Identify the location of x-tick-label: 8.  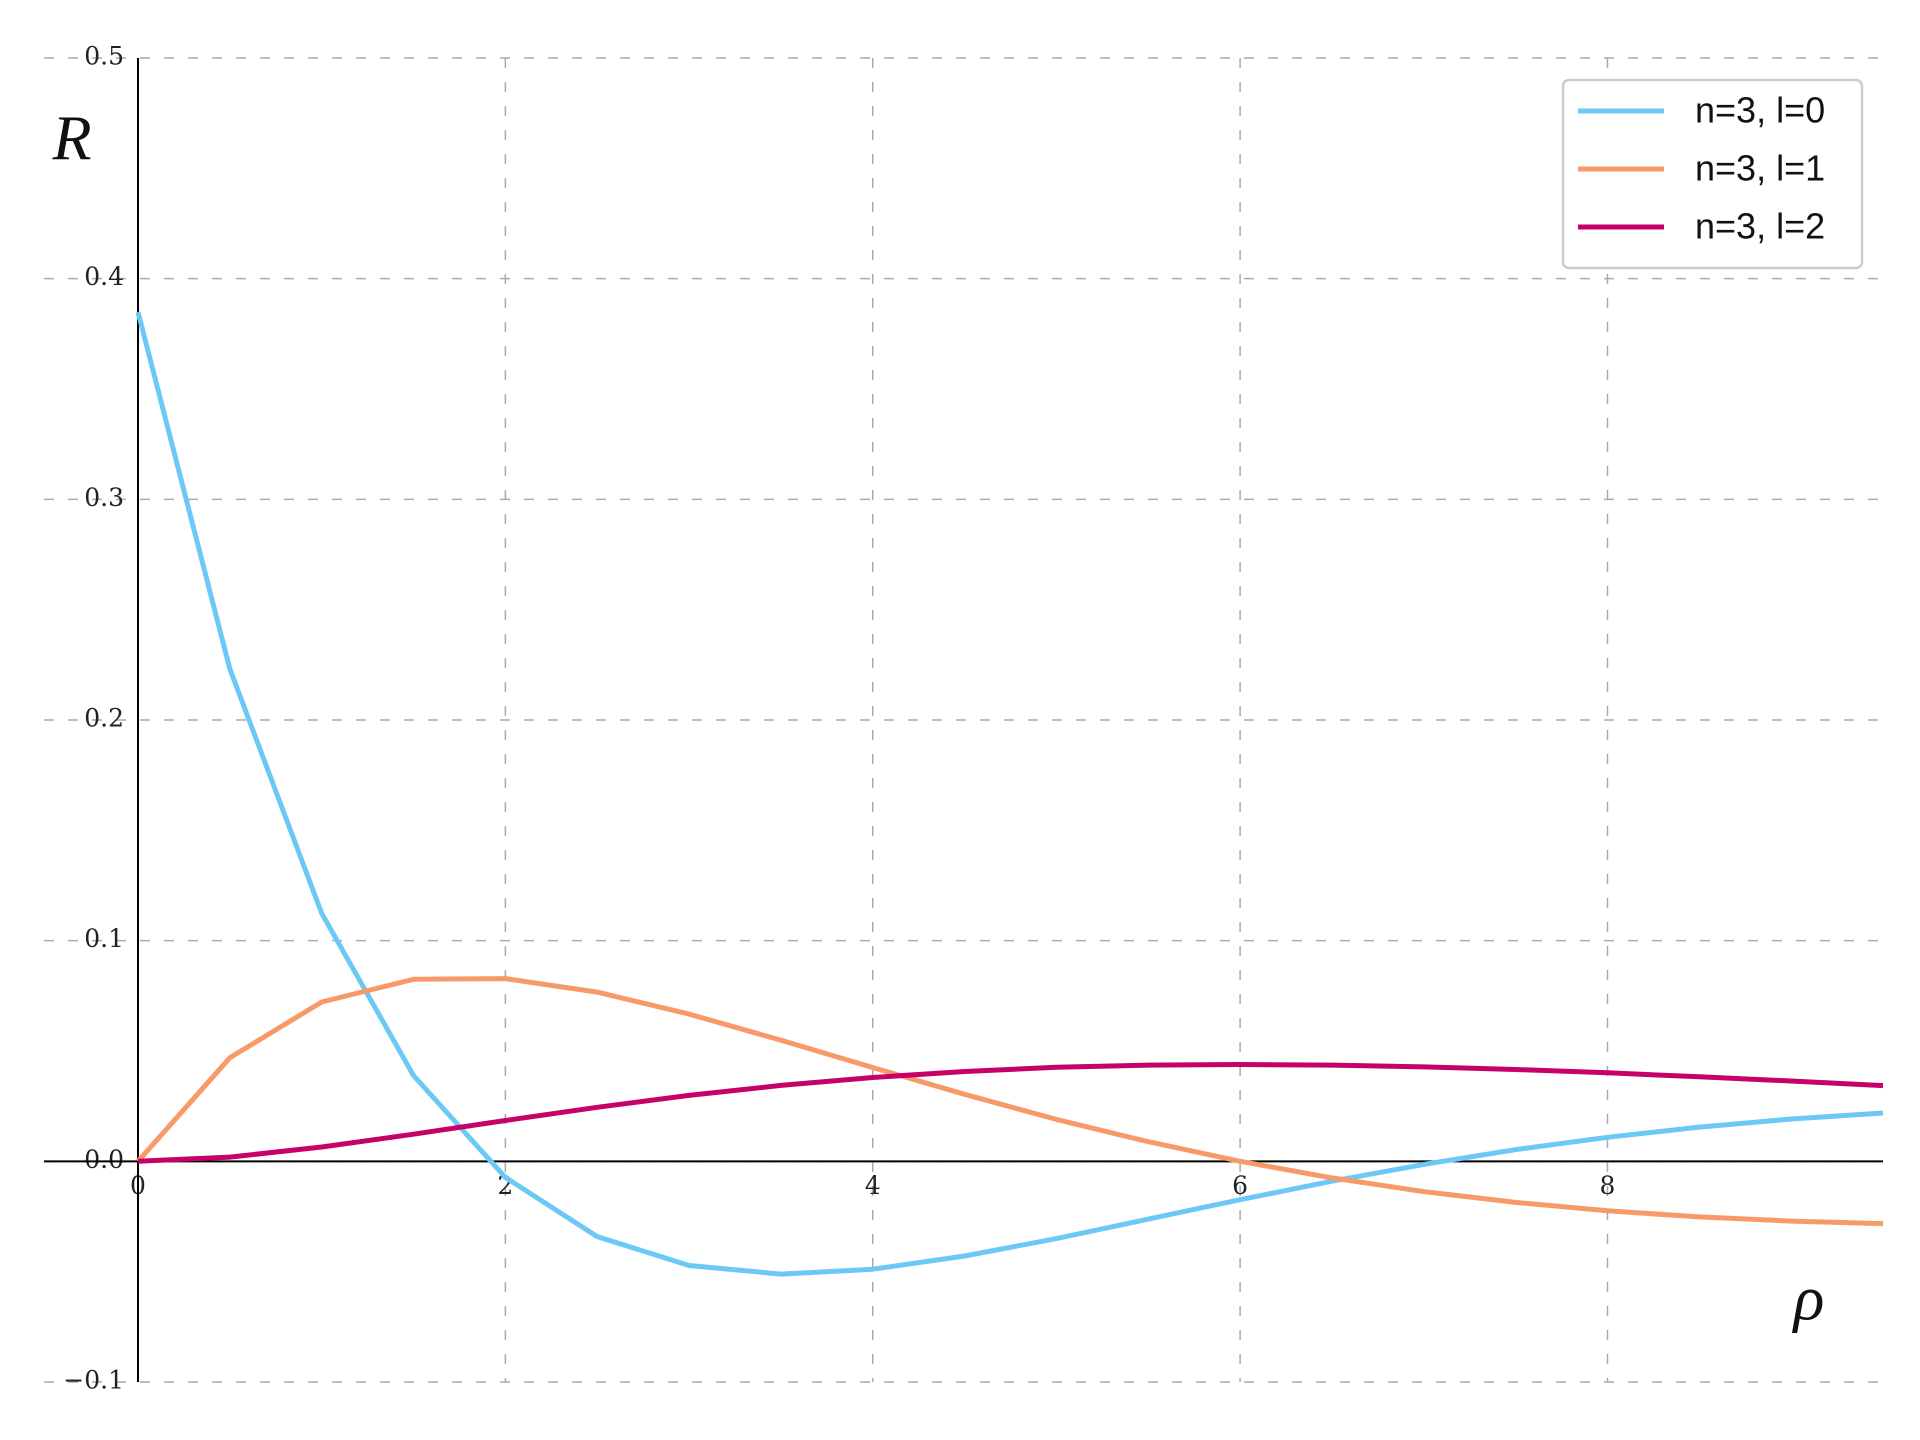
(1608, 1185).